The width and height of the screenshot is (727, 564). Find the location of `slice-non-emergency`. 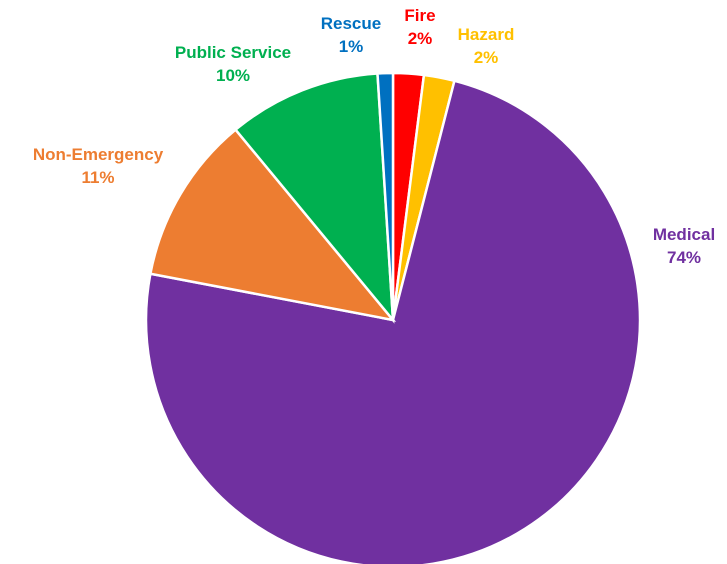

slice-non-emergency is located at coordinates (272, 224).